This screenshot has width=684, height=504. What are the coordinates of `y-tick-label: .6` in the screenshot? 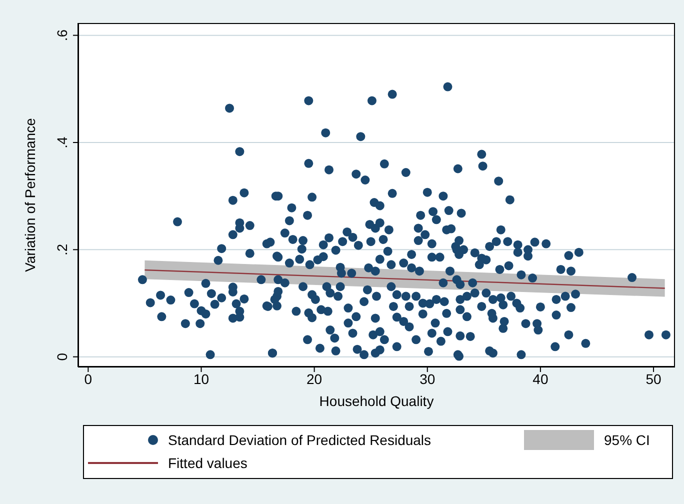 It's located at (62, 35).